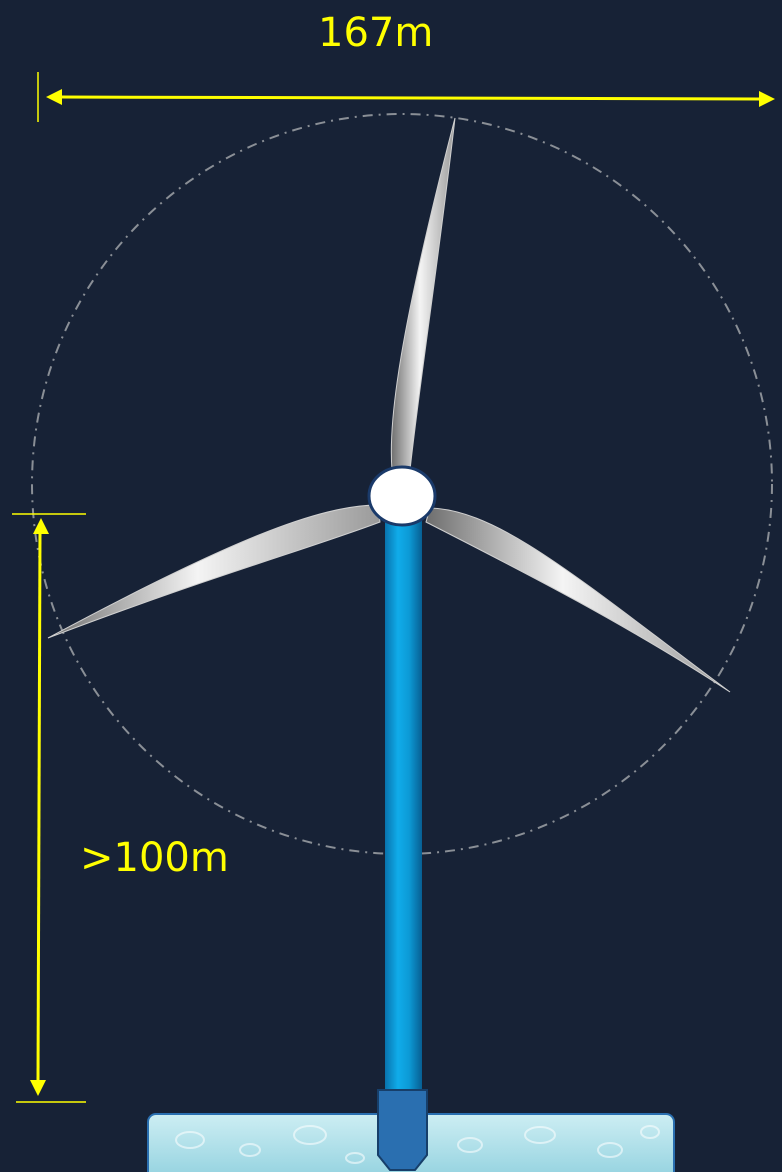  What do you see at coordinates (49, 808) in the screenshot?
I see `hub-height-dimension` at bounding box center [49, 808].